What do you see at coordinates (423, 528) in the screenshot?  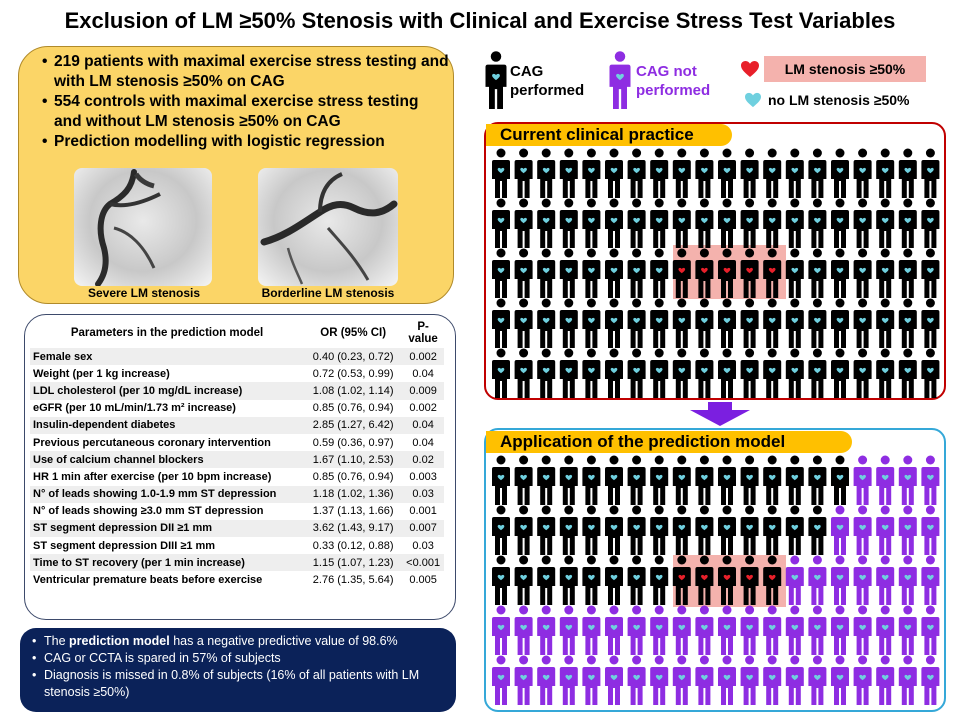 I see `p-value-cell: 0.007` at bounding box center [423, 528].